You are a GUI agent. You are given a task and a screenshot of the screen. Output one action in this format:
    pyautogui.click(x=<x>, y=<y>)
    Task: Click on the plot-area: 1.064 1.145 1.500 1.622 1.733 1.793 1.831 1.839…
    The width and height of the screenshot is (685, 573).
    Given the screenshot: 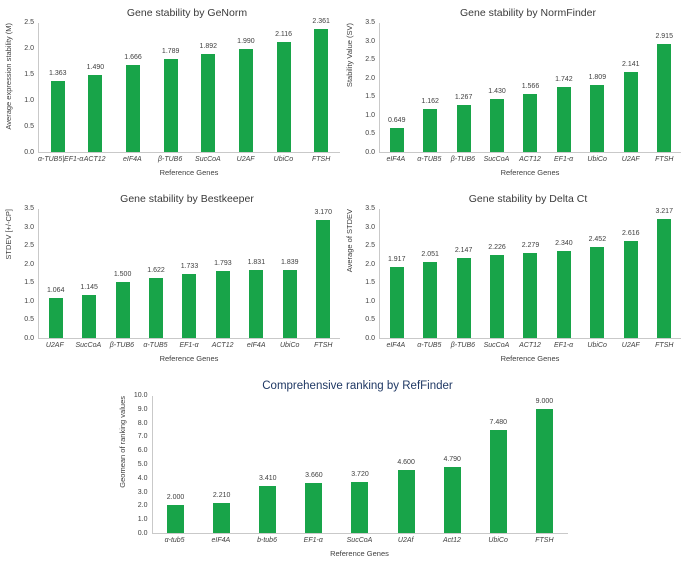 What is the action you would take?
    pyautogui.click(x=189, y=274)
    